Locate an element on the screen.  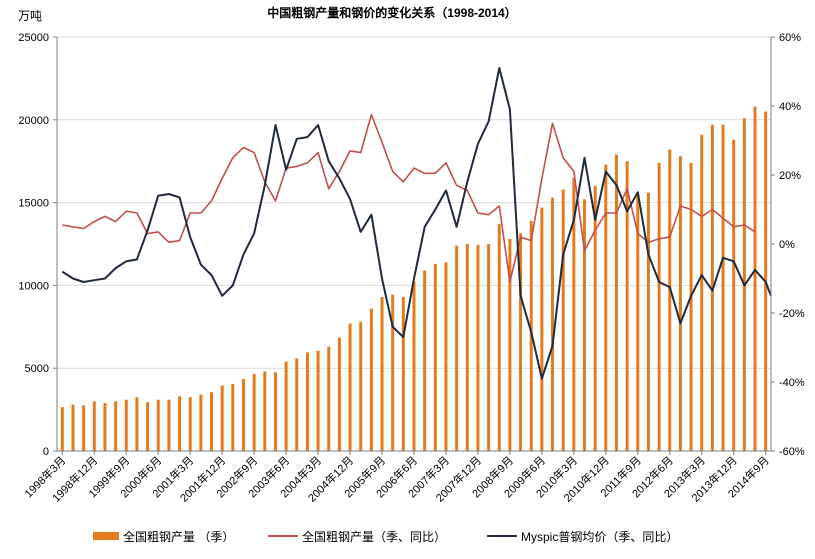
legend-label: 全国粗钢产量 （季） is located at coordinates (178, 536).